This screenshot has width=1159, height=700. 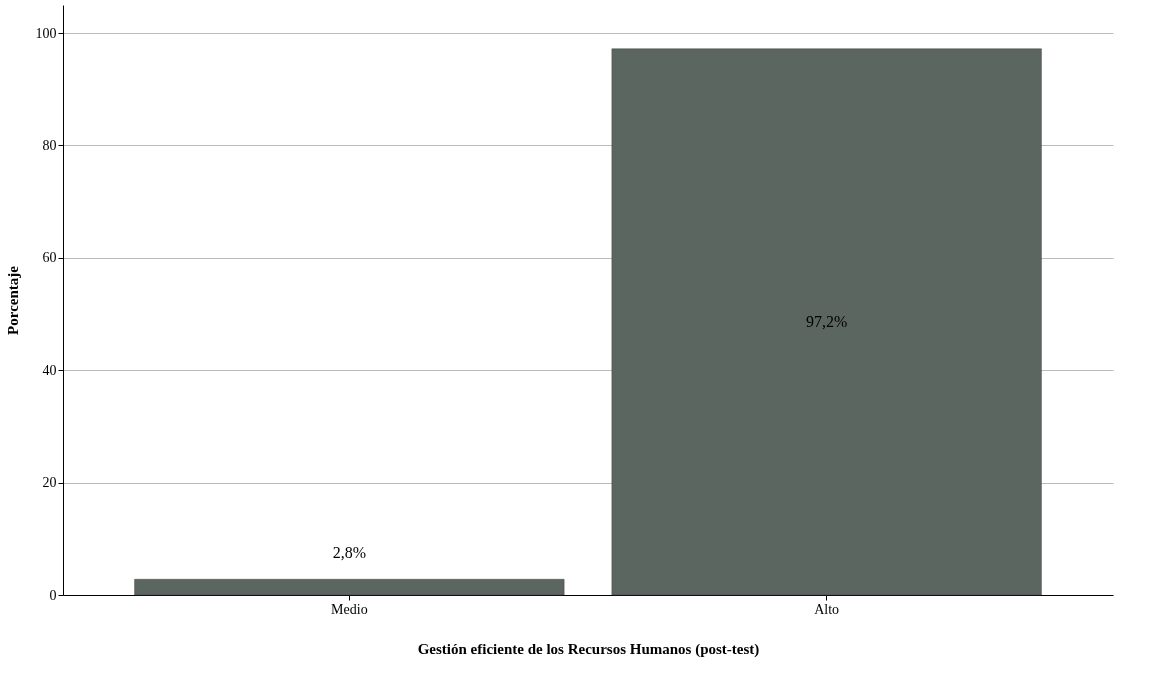 What do you see at coordinates (46, 33) in the screenshot?
I see `y-tick-label: 100` at bounding box center [46, 33].